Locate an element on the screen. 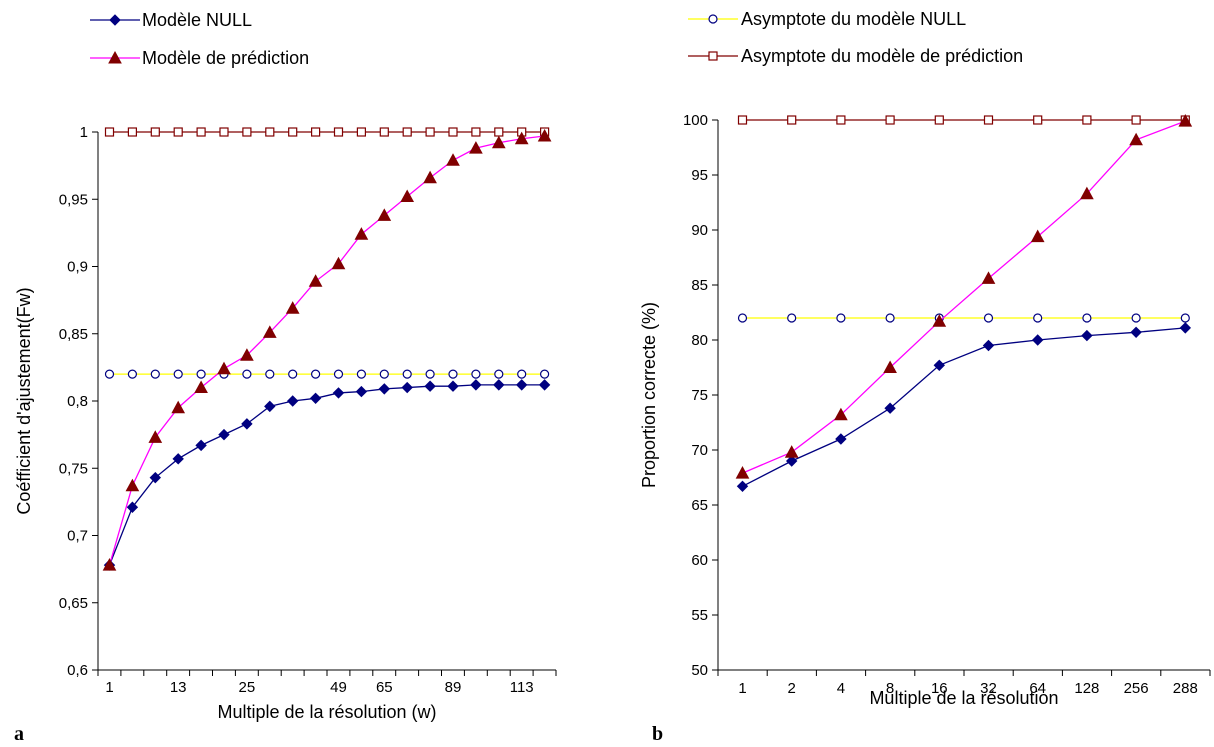  x-tick-label: 4 is located at coordinates (841, 688).